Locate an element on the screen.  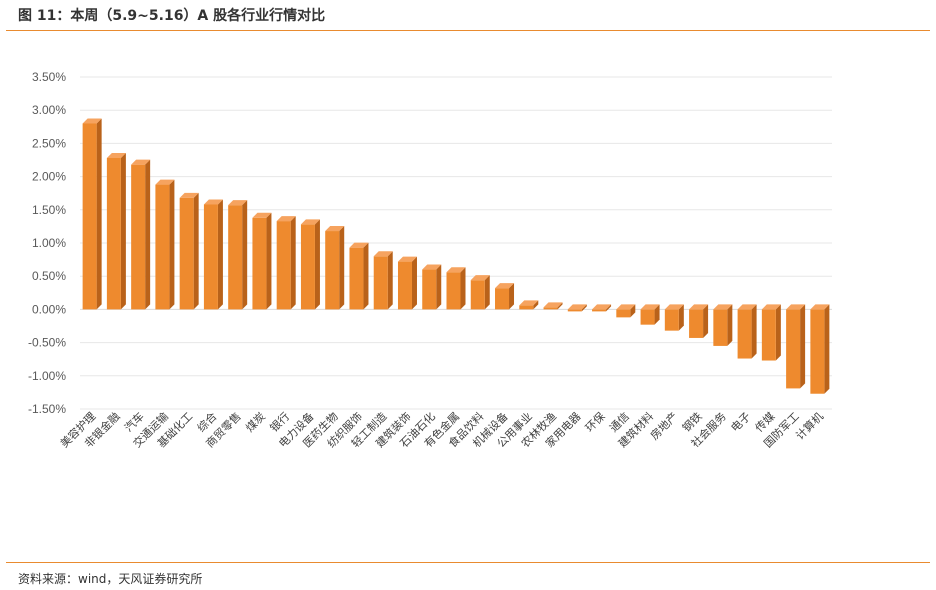
y-tick-label: 2.00% is located at coordinates (49, 177).